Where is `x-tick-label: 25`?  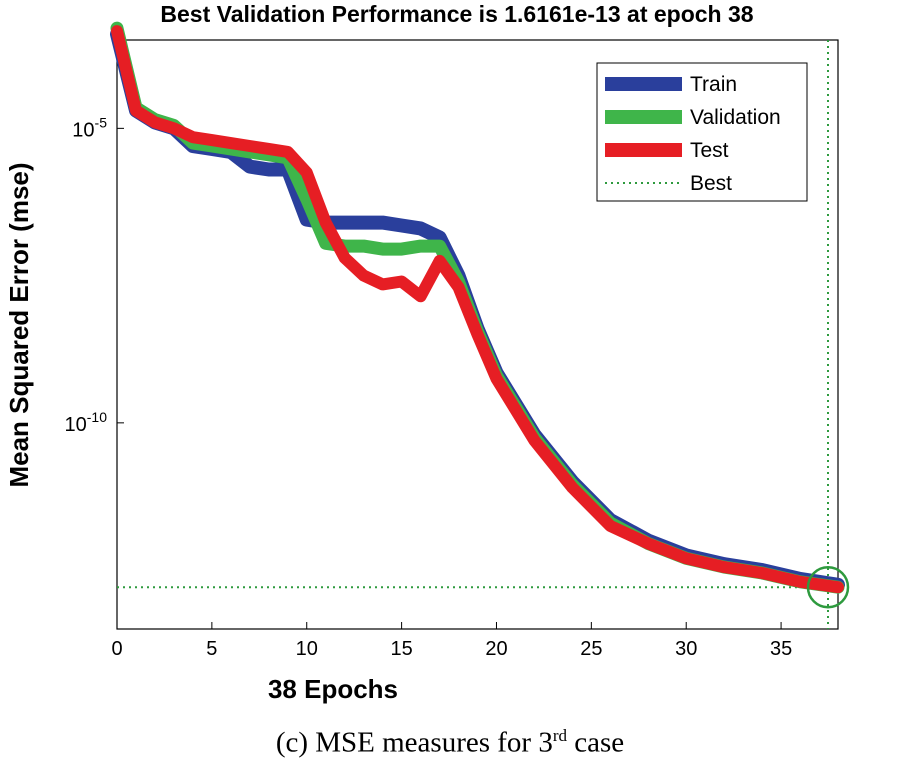 x-tick-label: 25 is located at coordinates (591, 649).